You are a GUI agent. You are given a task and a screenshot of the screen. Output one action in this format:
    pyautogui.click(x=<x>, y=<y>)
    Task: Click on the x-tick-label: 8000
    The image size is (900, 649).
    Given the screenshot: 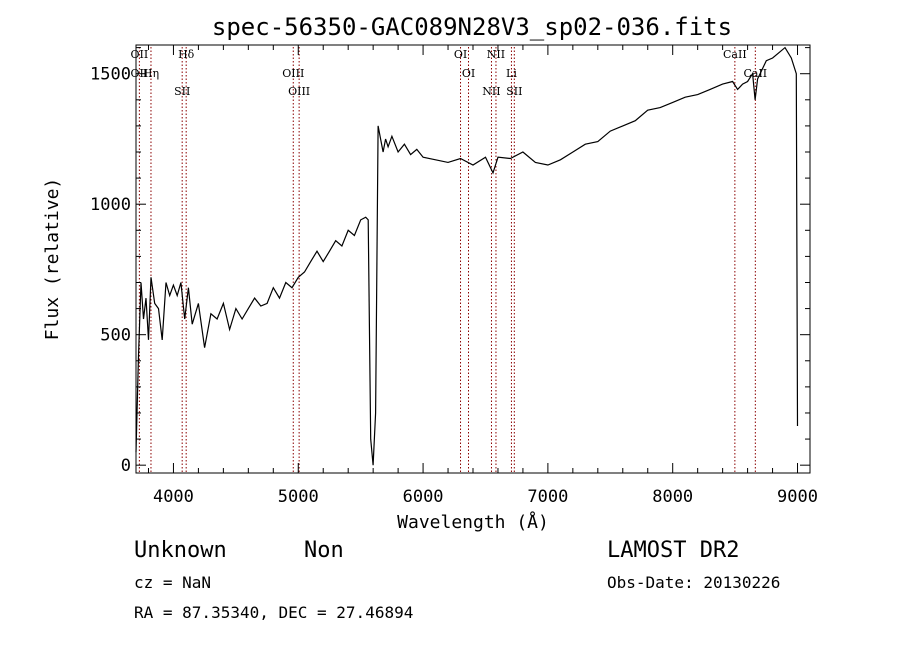 What is the action you would take?
    pyautogui.click(x=672, y=497)
    